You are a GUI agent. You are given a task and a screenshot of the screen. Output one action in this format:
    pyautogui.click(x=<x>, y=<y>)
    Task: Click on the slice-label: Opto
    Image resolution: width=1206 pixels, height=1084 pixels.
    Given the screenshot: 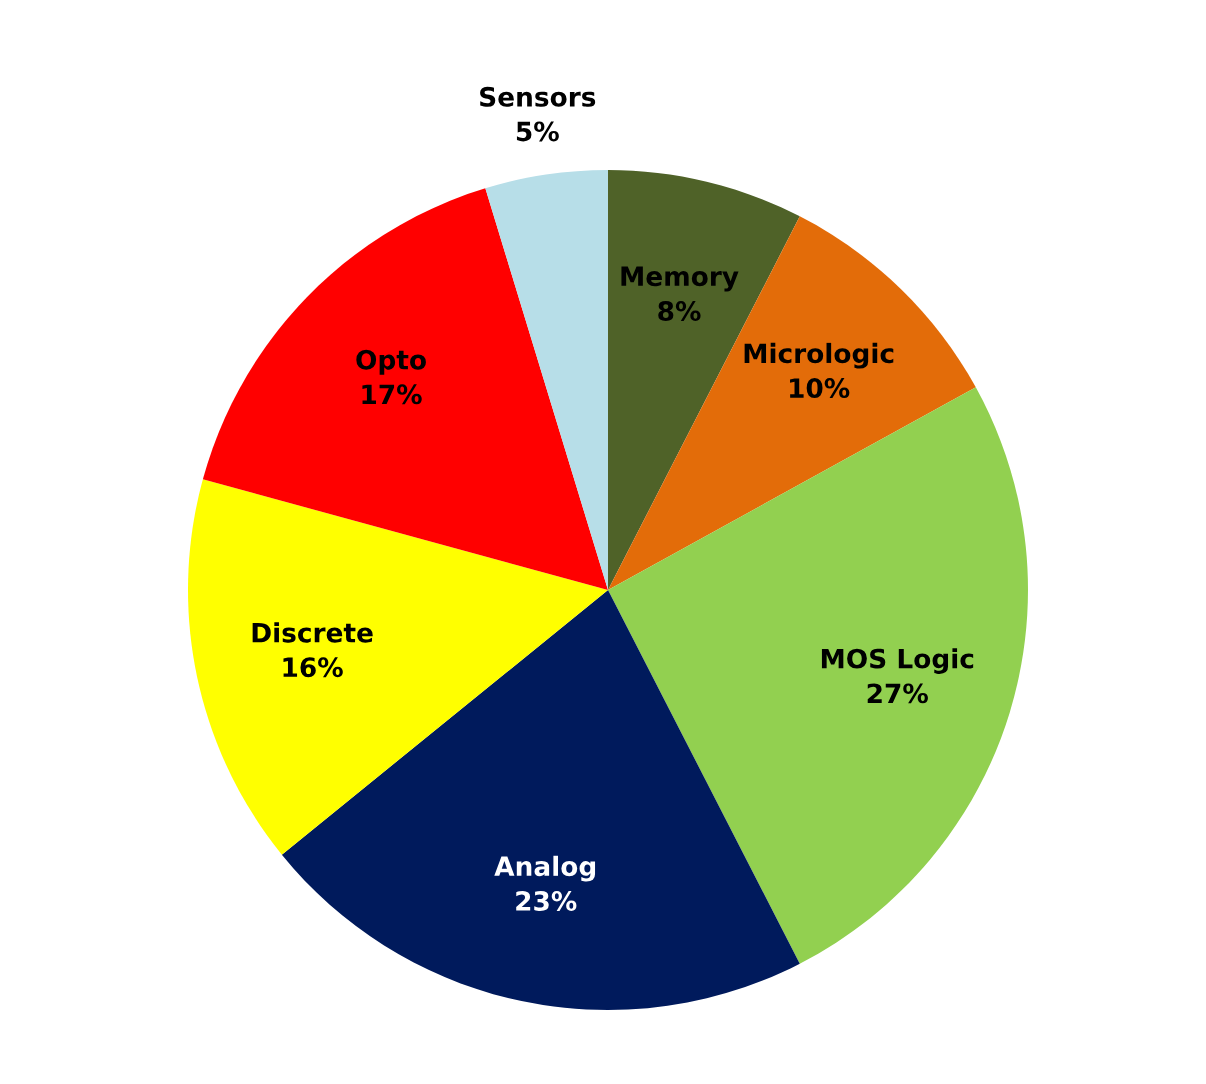 What is the action you would take?
    pyautogui.click(x=391, y=362)
    